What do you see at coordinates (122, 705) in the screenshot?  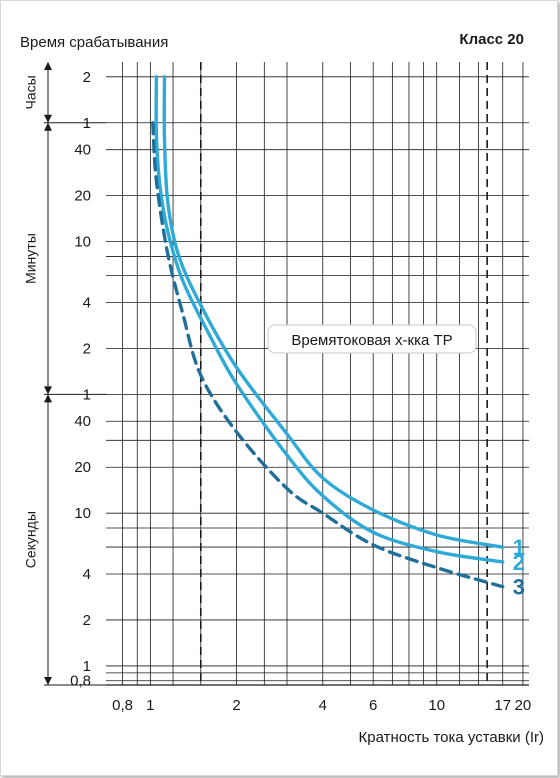 I see `x-tick-label: 0,8` at bounding box center [122, 705].